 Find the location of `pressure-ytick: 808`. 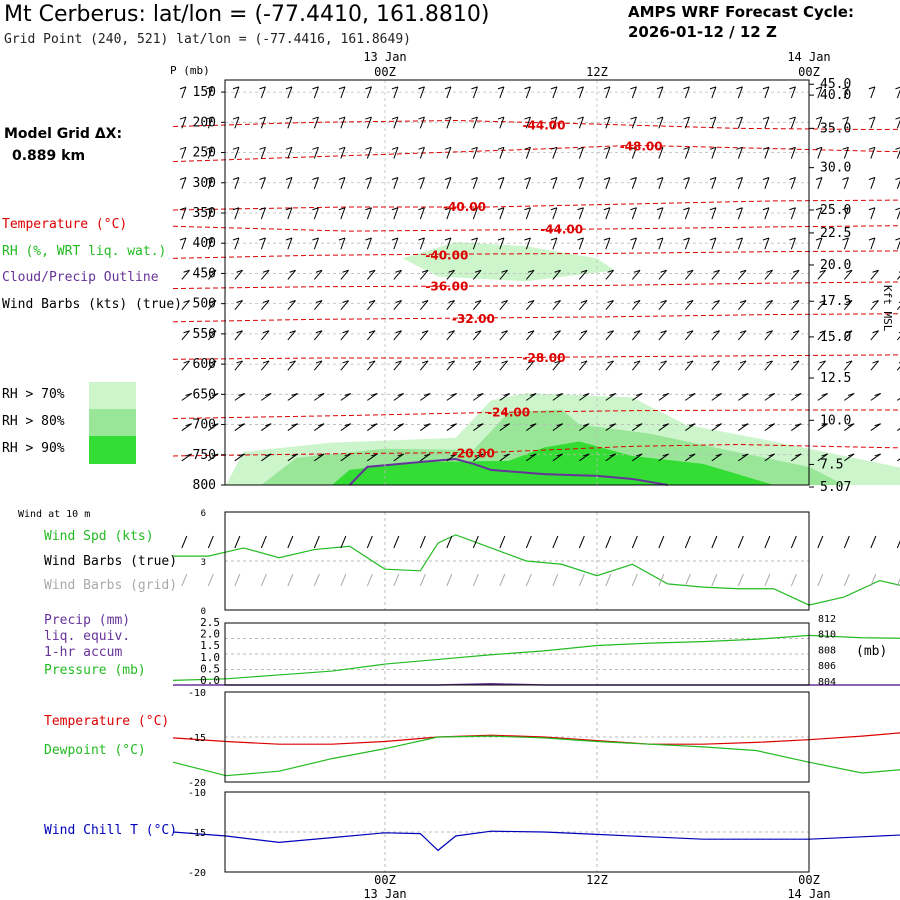

pressure-ytick: 808 is located at coordinates (827, 650).